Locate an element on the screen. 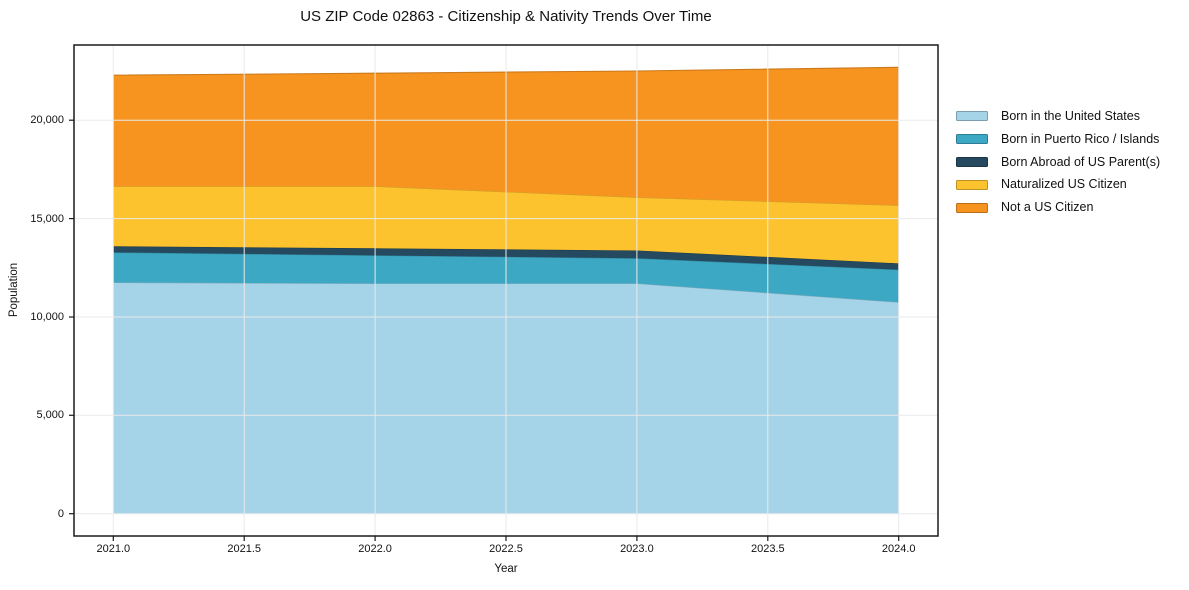  legend-label: Not a US Citizen is located at coordinates (1047, 207).